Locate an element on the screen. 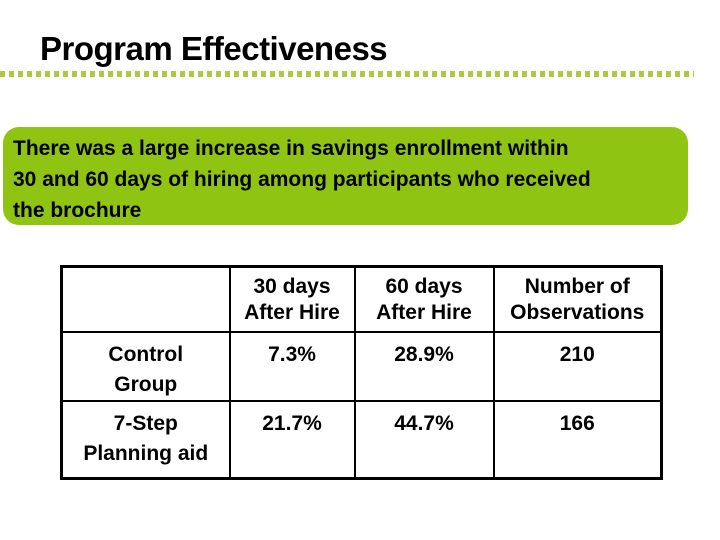  header-cell-30-days: 30 days After Hire is located at coordinates (292, 299).